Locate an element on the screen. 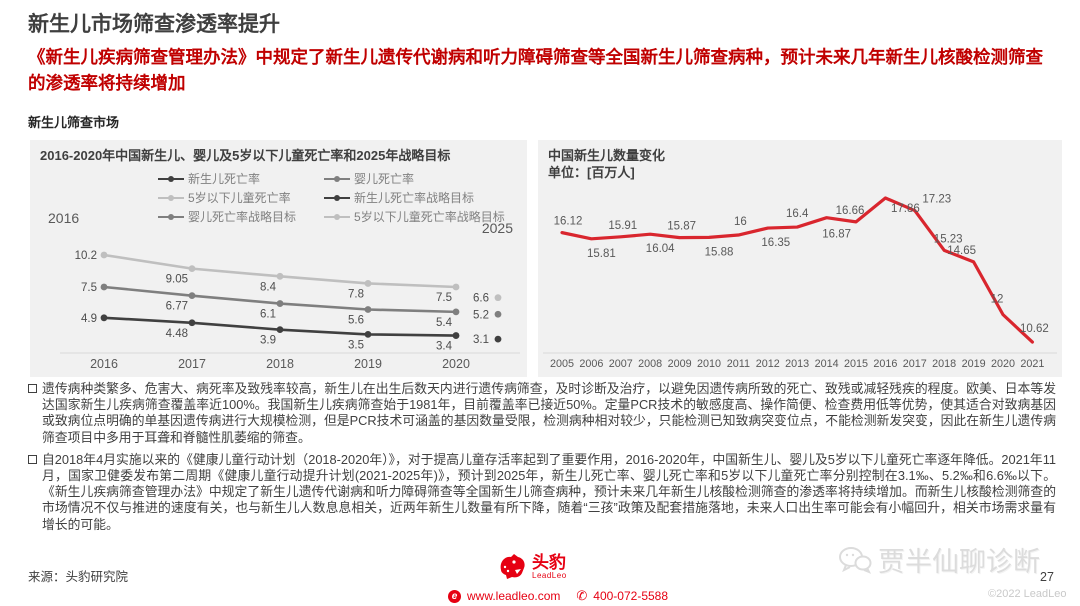 The width and height of the screenshot is (1080, 606). svg-text: 4.9 is located at coordinates (89, 319).